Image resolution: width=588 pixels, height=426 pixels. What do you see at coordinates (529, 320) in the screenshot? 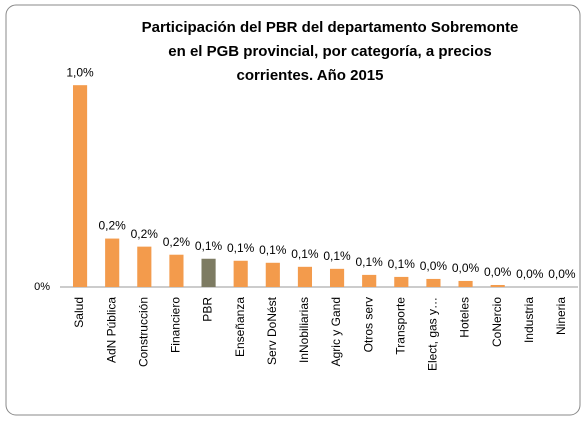
I see `x-tick-label: Industria` at bounding box center [529, 320].